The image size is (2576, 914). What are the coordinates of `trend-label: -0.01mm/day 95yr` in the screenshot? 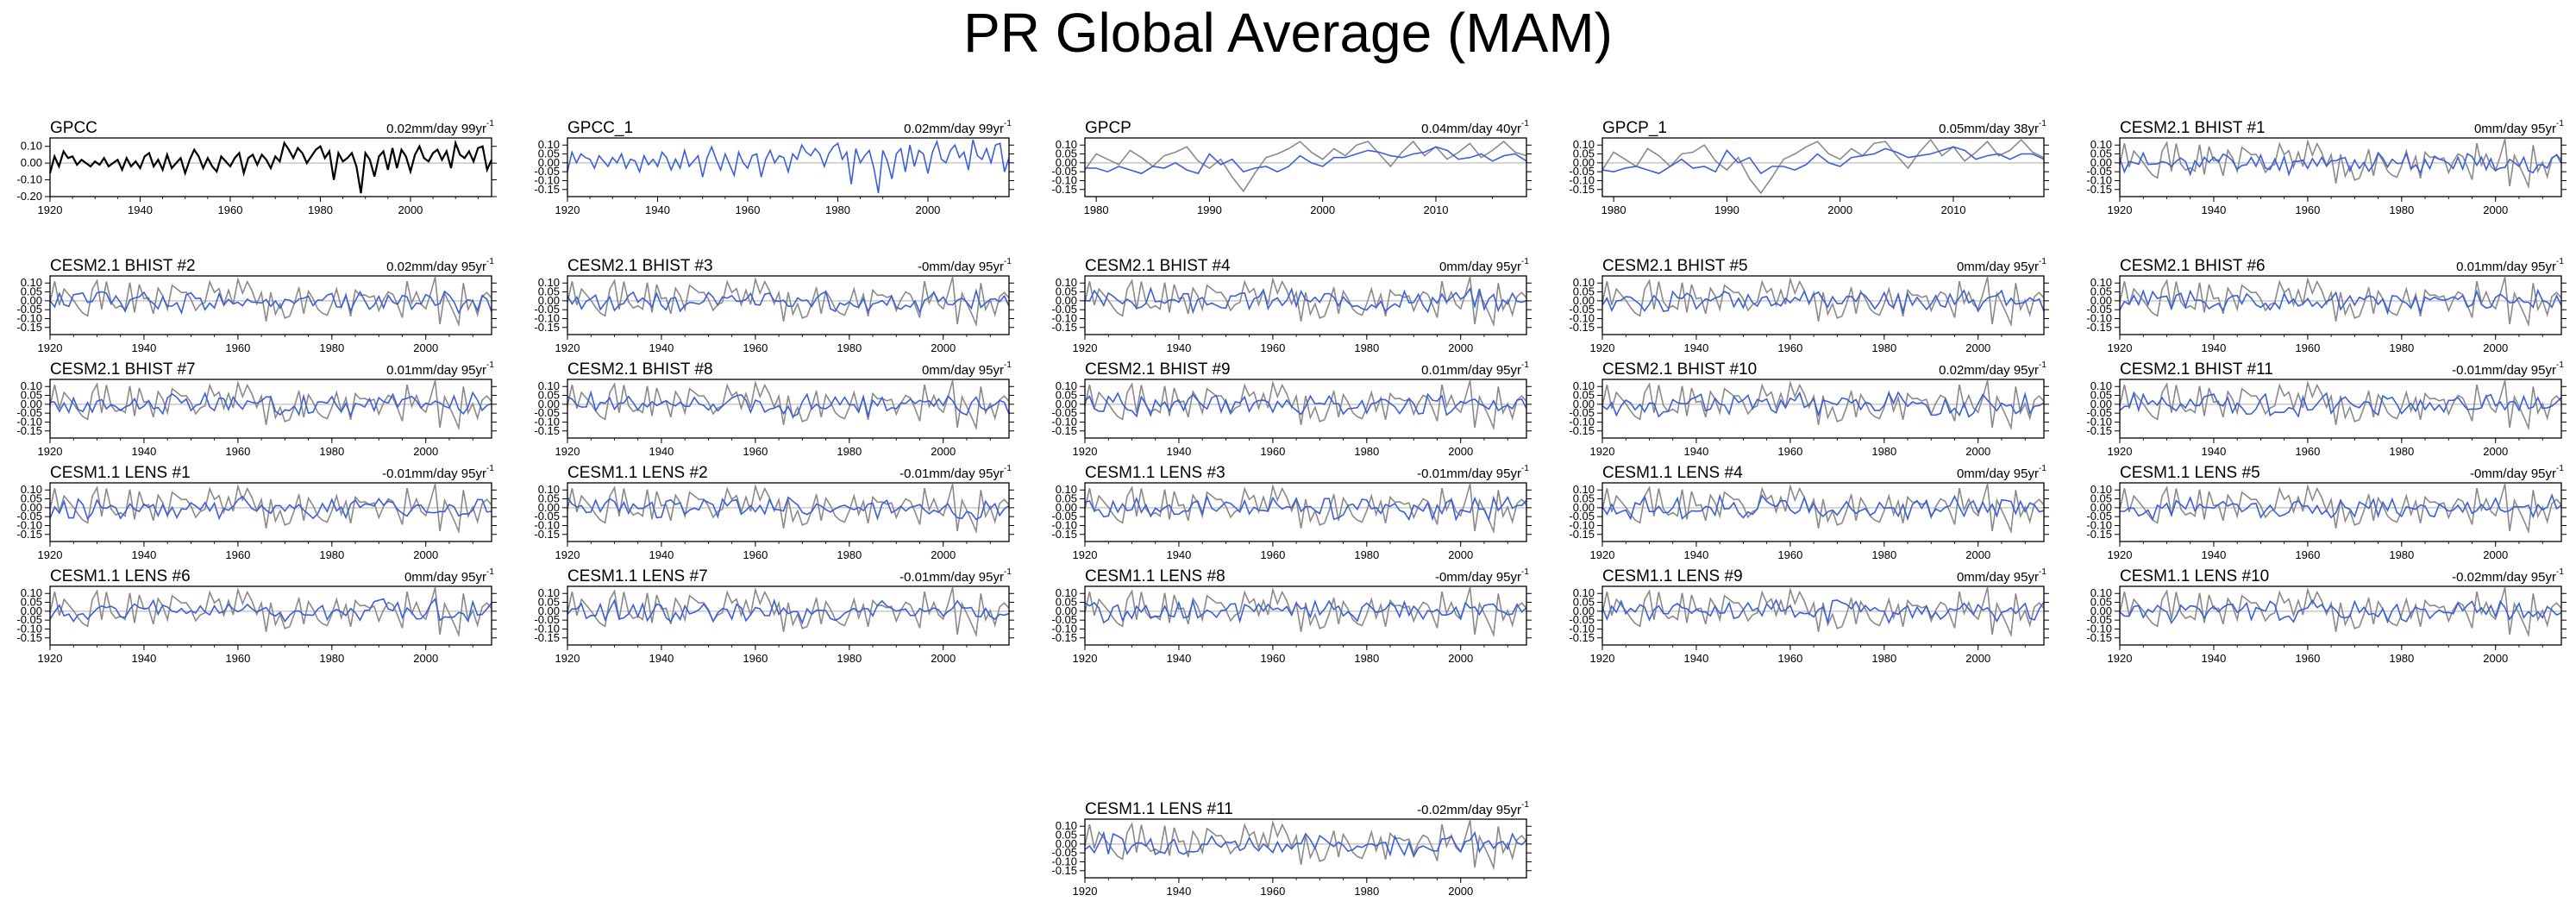 It's located at (2504, 371).